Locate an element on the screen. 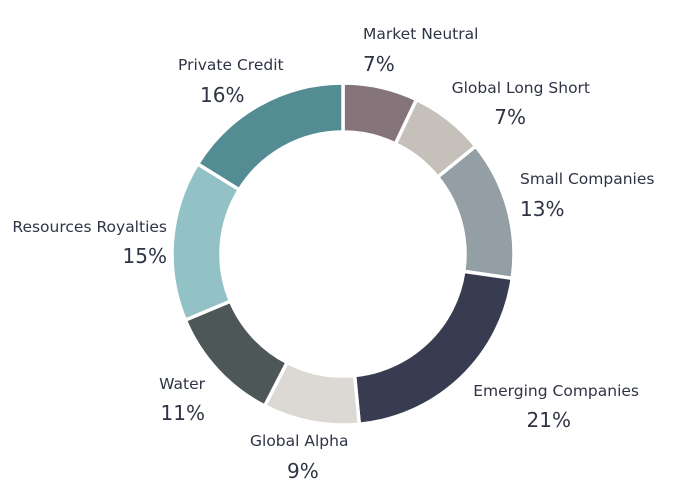 Image resolution: width=684 pixels, height=491 pixels. slice-private-credit is located at coordinates (270, 137).